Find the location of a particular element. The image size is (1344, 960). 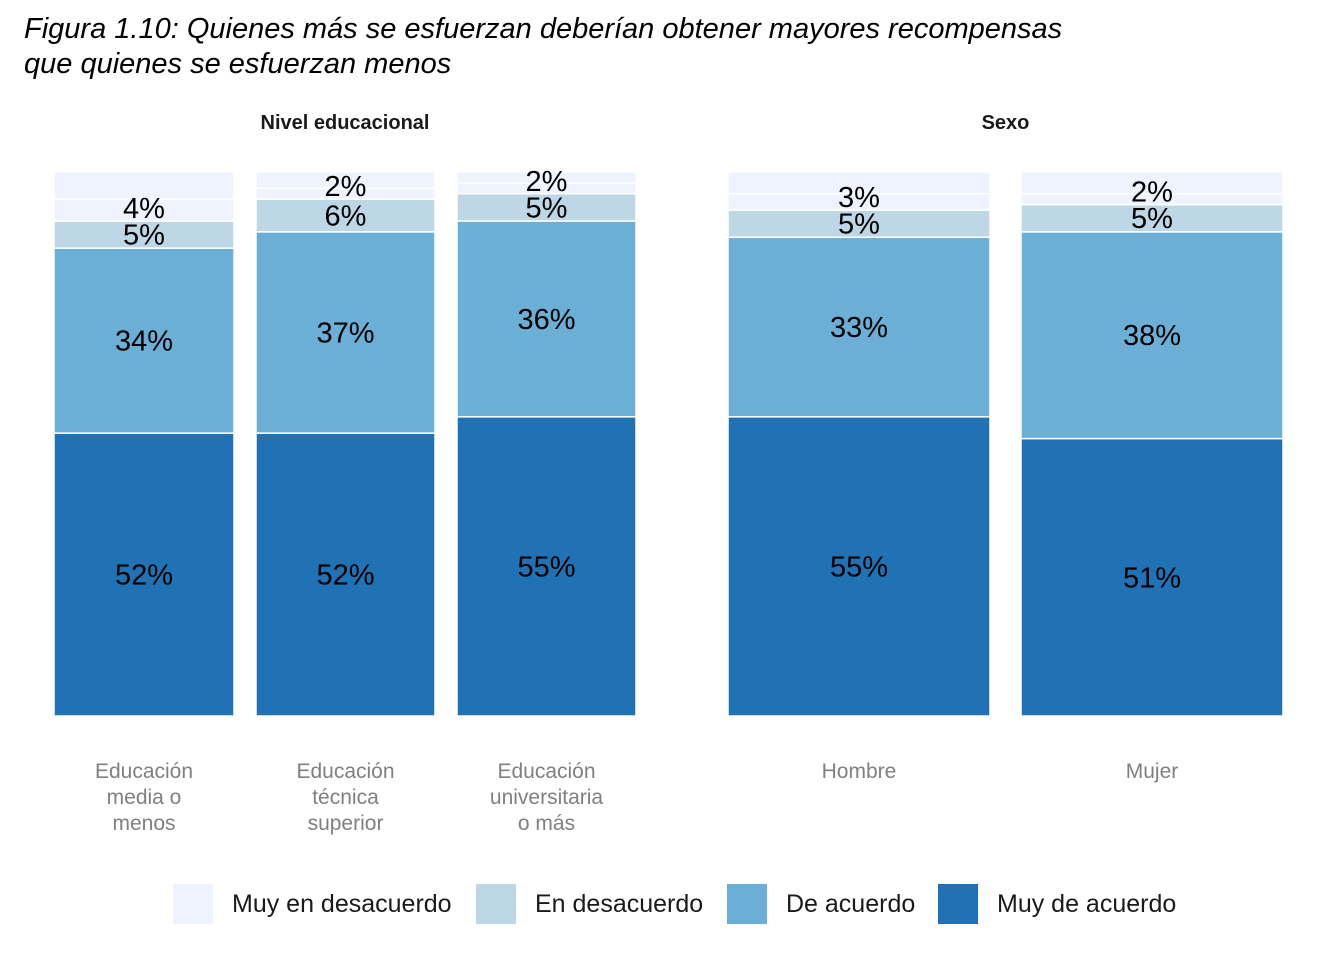

data-label: 6% is located at coordinates (346, 217).